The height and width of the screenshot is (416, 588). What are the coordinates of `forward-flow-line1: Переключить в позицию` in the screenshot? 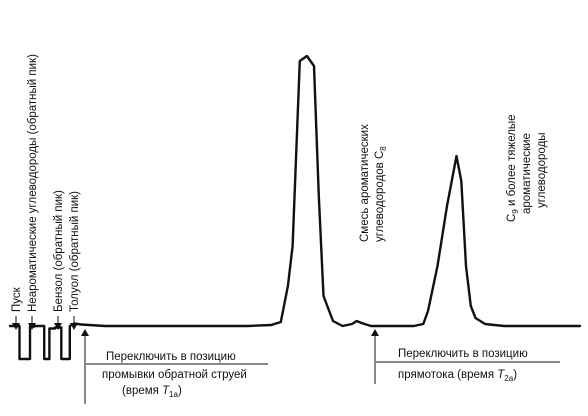 It's located at (463, 354).